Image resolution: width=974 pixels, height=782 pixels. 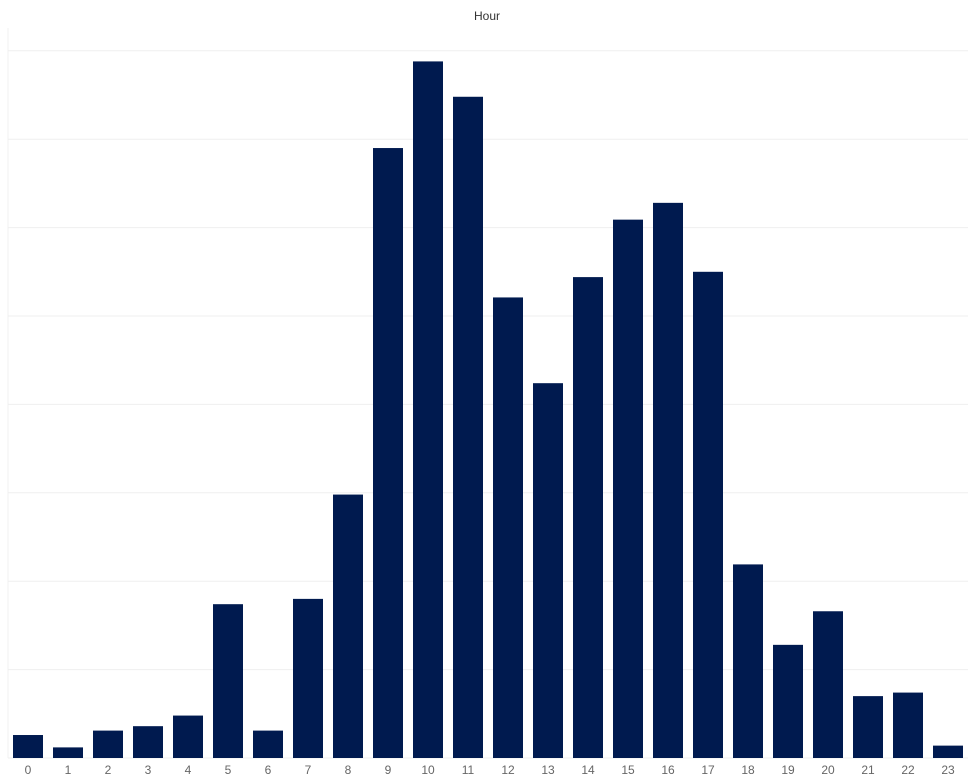 What do you see at coordinates (628, 770) in the screenshot?
I see `x-tick-label: 15` at bounding box center [628, 770].